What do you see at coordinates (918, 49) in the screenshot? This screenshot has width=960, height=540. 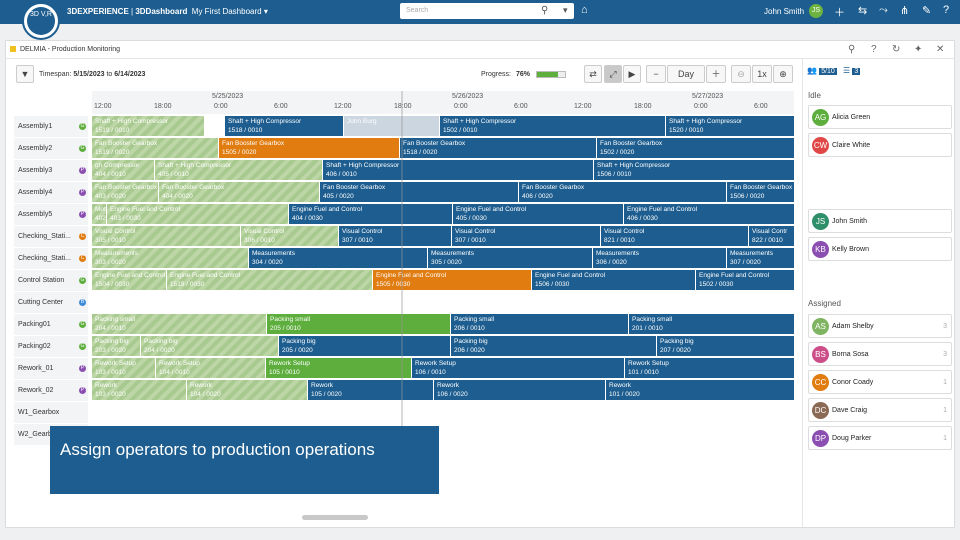 I see `pin-icon: ✦` at bounding box center [918, 49].